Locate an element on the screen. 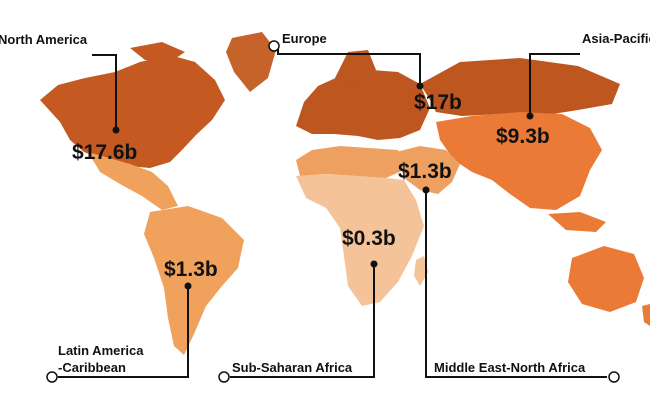  europe-land is located at coordinates (363, 105).